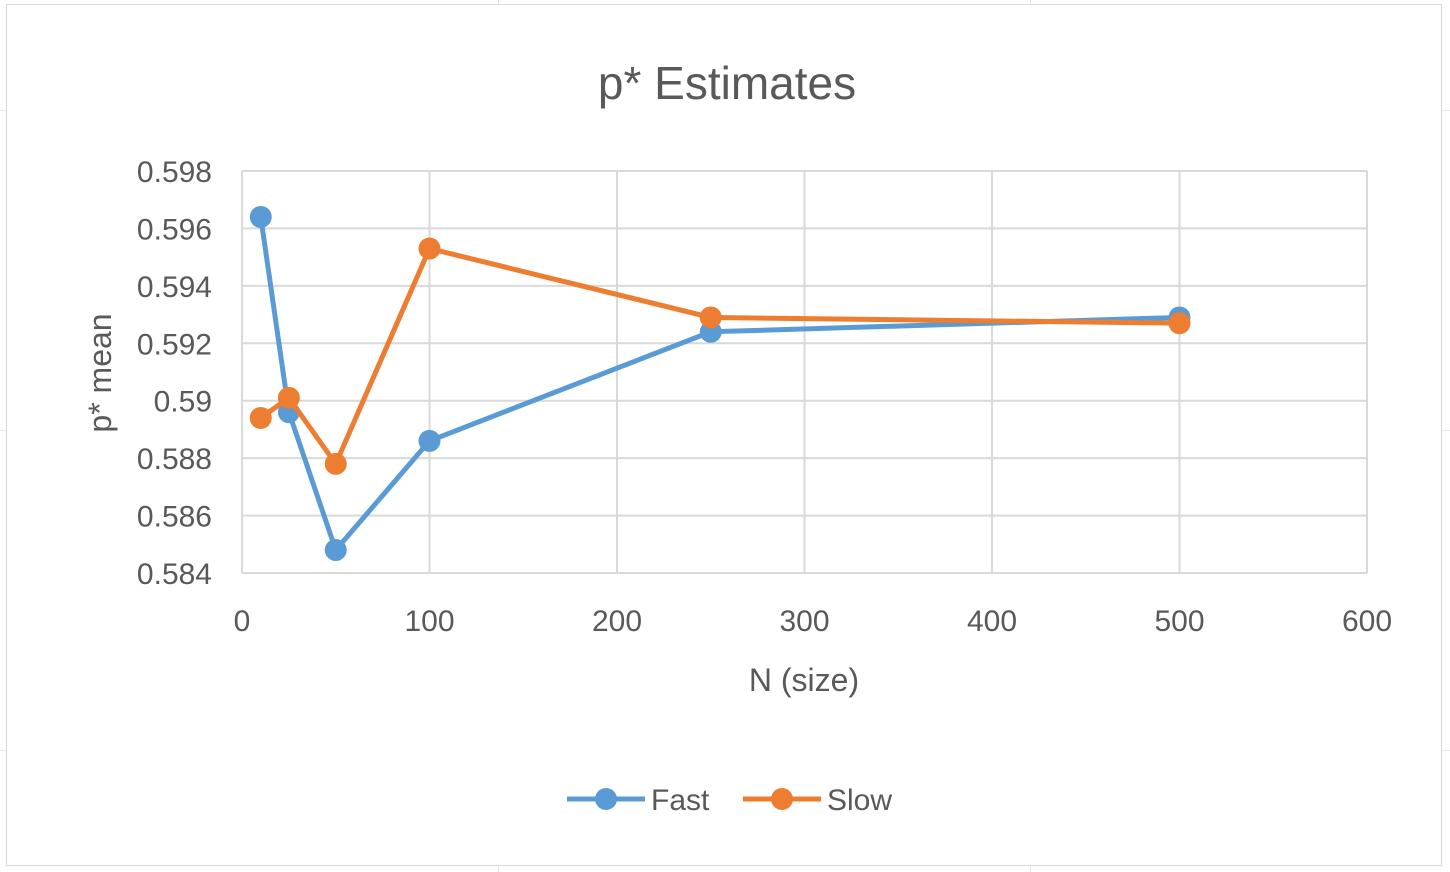  What do you see at coordinates (174, 574) in the screenshot?
I see `y-tick-label: 0.584` at bounding box center [174, 574].